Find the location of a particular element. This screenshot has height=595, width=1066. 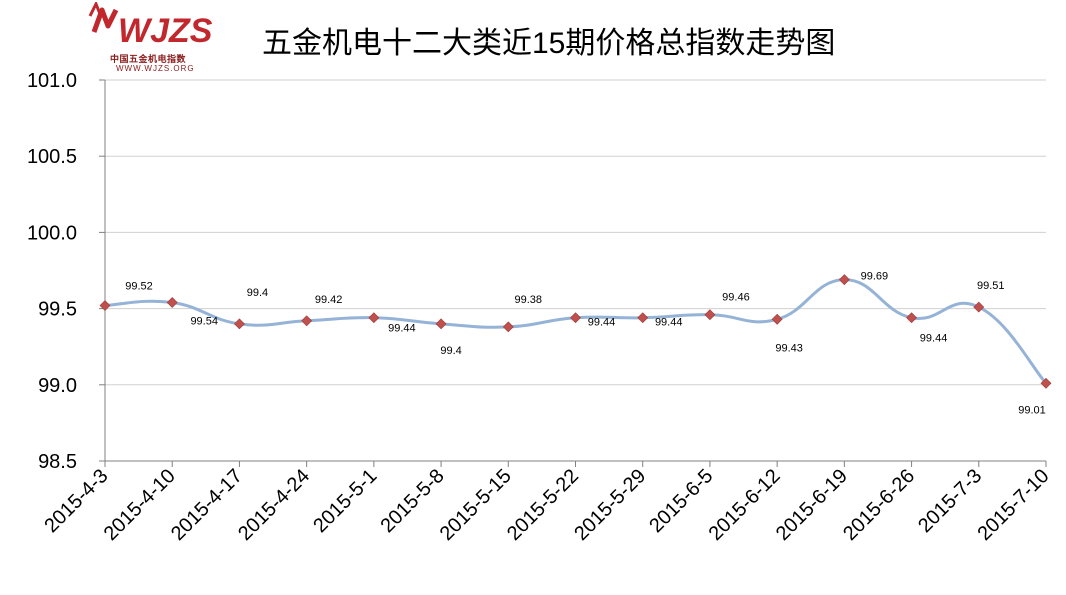

x-tick-label: 2015-7-10 is located at coordinates (1013, 505).